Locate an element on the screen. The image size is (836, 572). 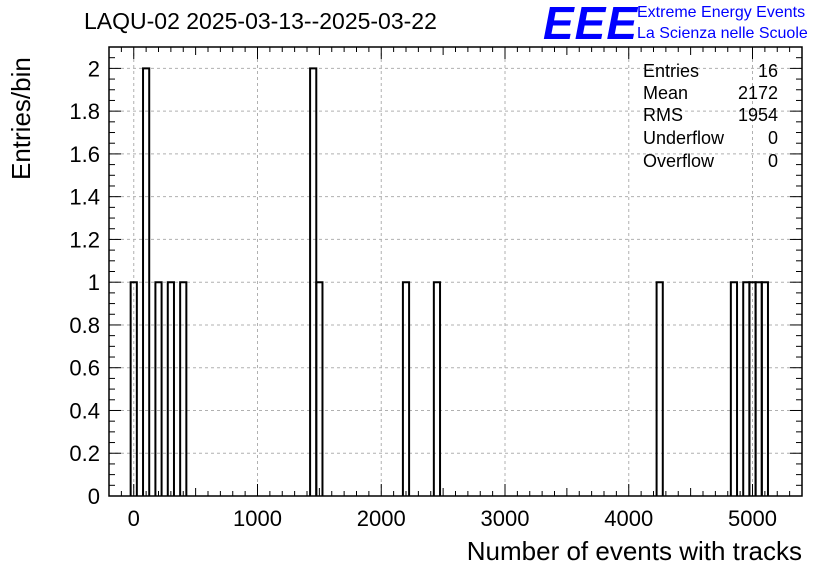
stat-value-rms: 1954 is located at coordinates (757, 115).